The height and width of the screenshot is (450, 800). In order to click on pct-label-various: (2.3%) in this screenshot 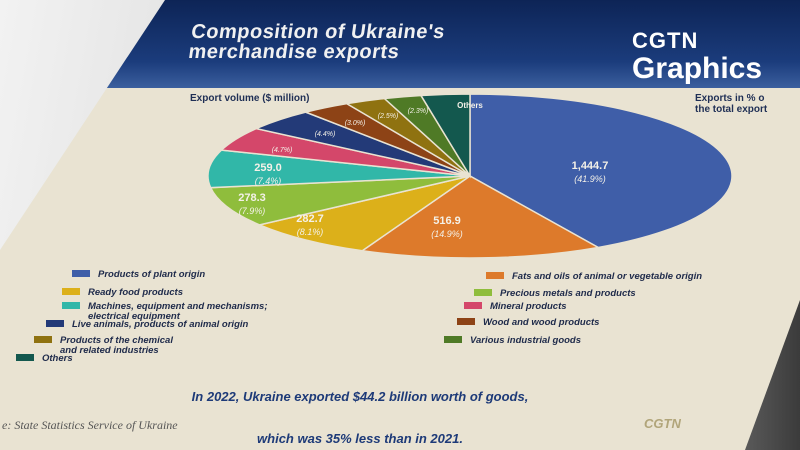, I will do `click(418, 111)`.